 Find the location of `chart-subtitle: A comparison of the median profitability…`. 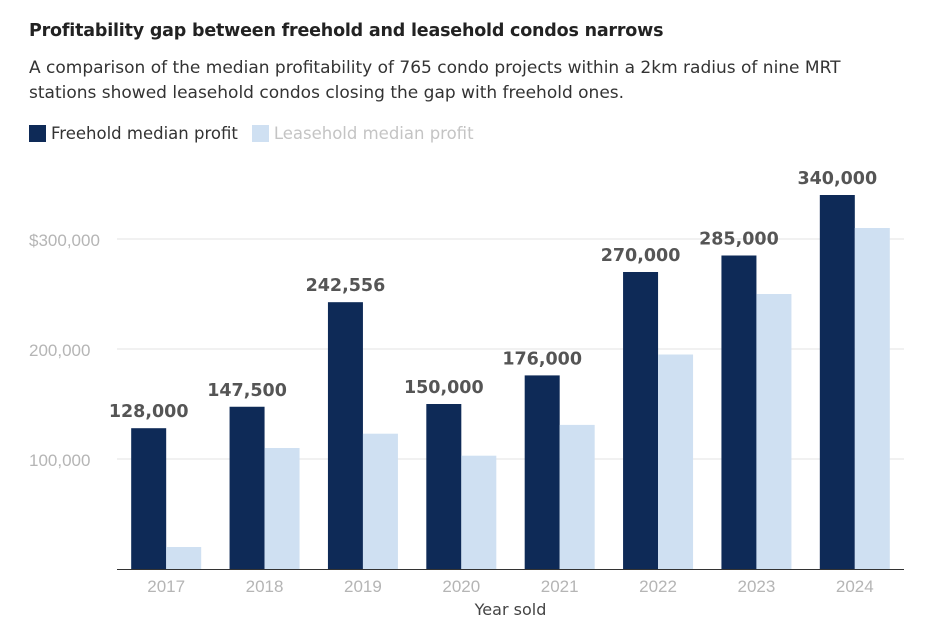

chart-subtitle: A comparison of the median profitability… is located at coordinates (435, 80).